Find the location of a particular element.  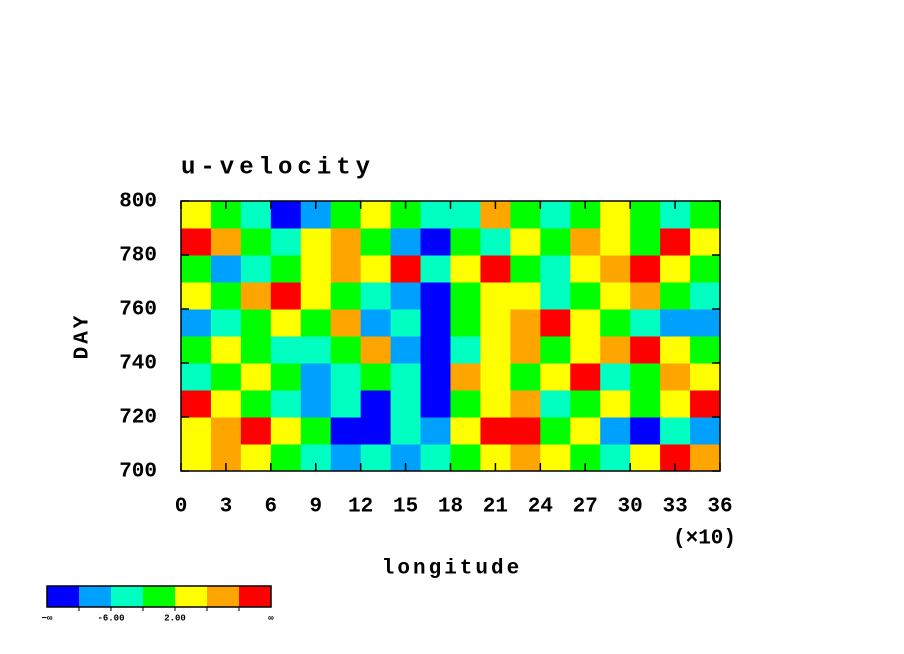

colorbar-frame is located at coordinates (159, 596).